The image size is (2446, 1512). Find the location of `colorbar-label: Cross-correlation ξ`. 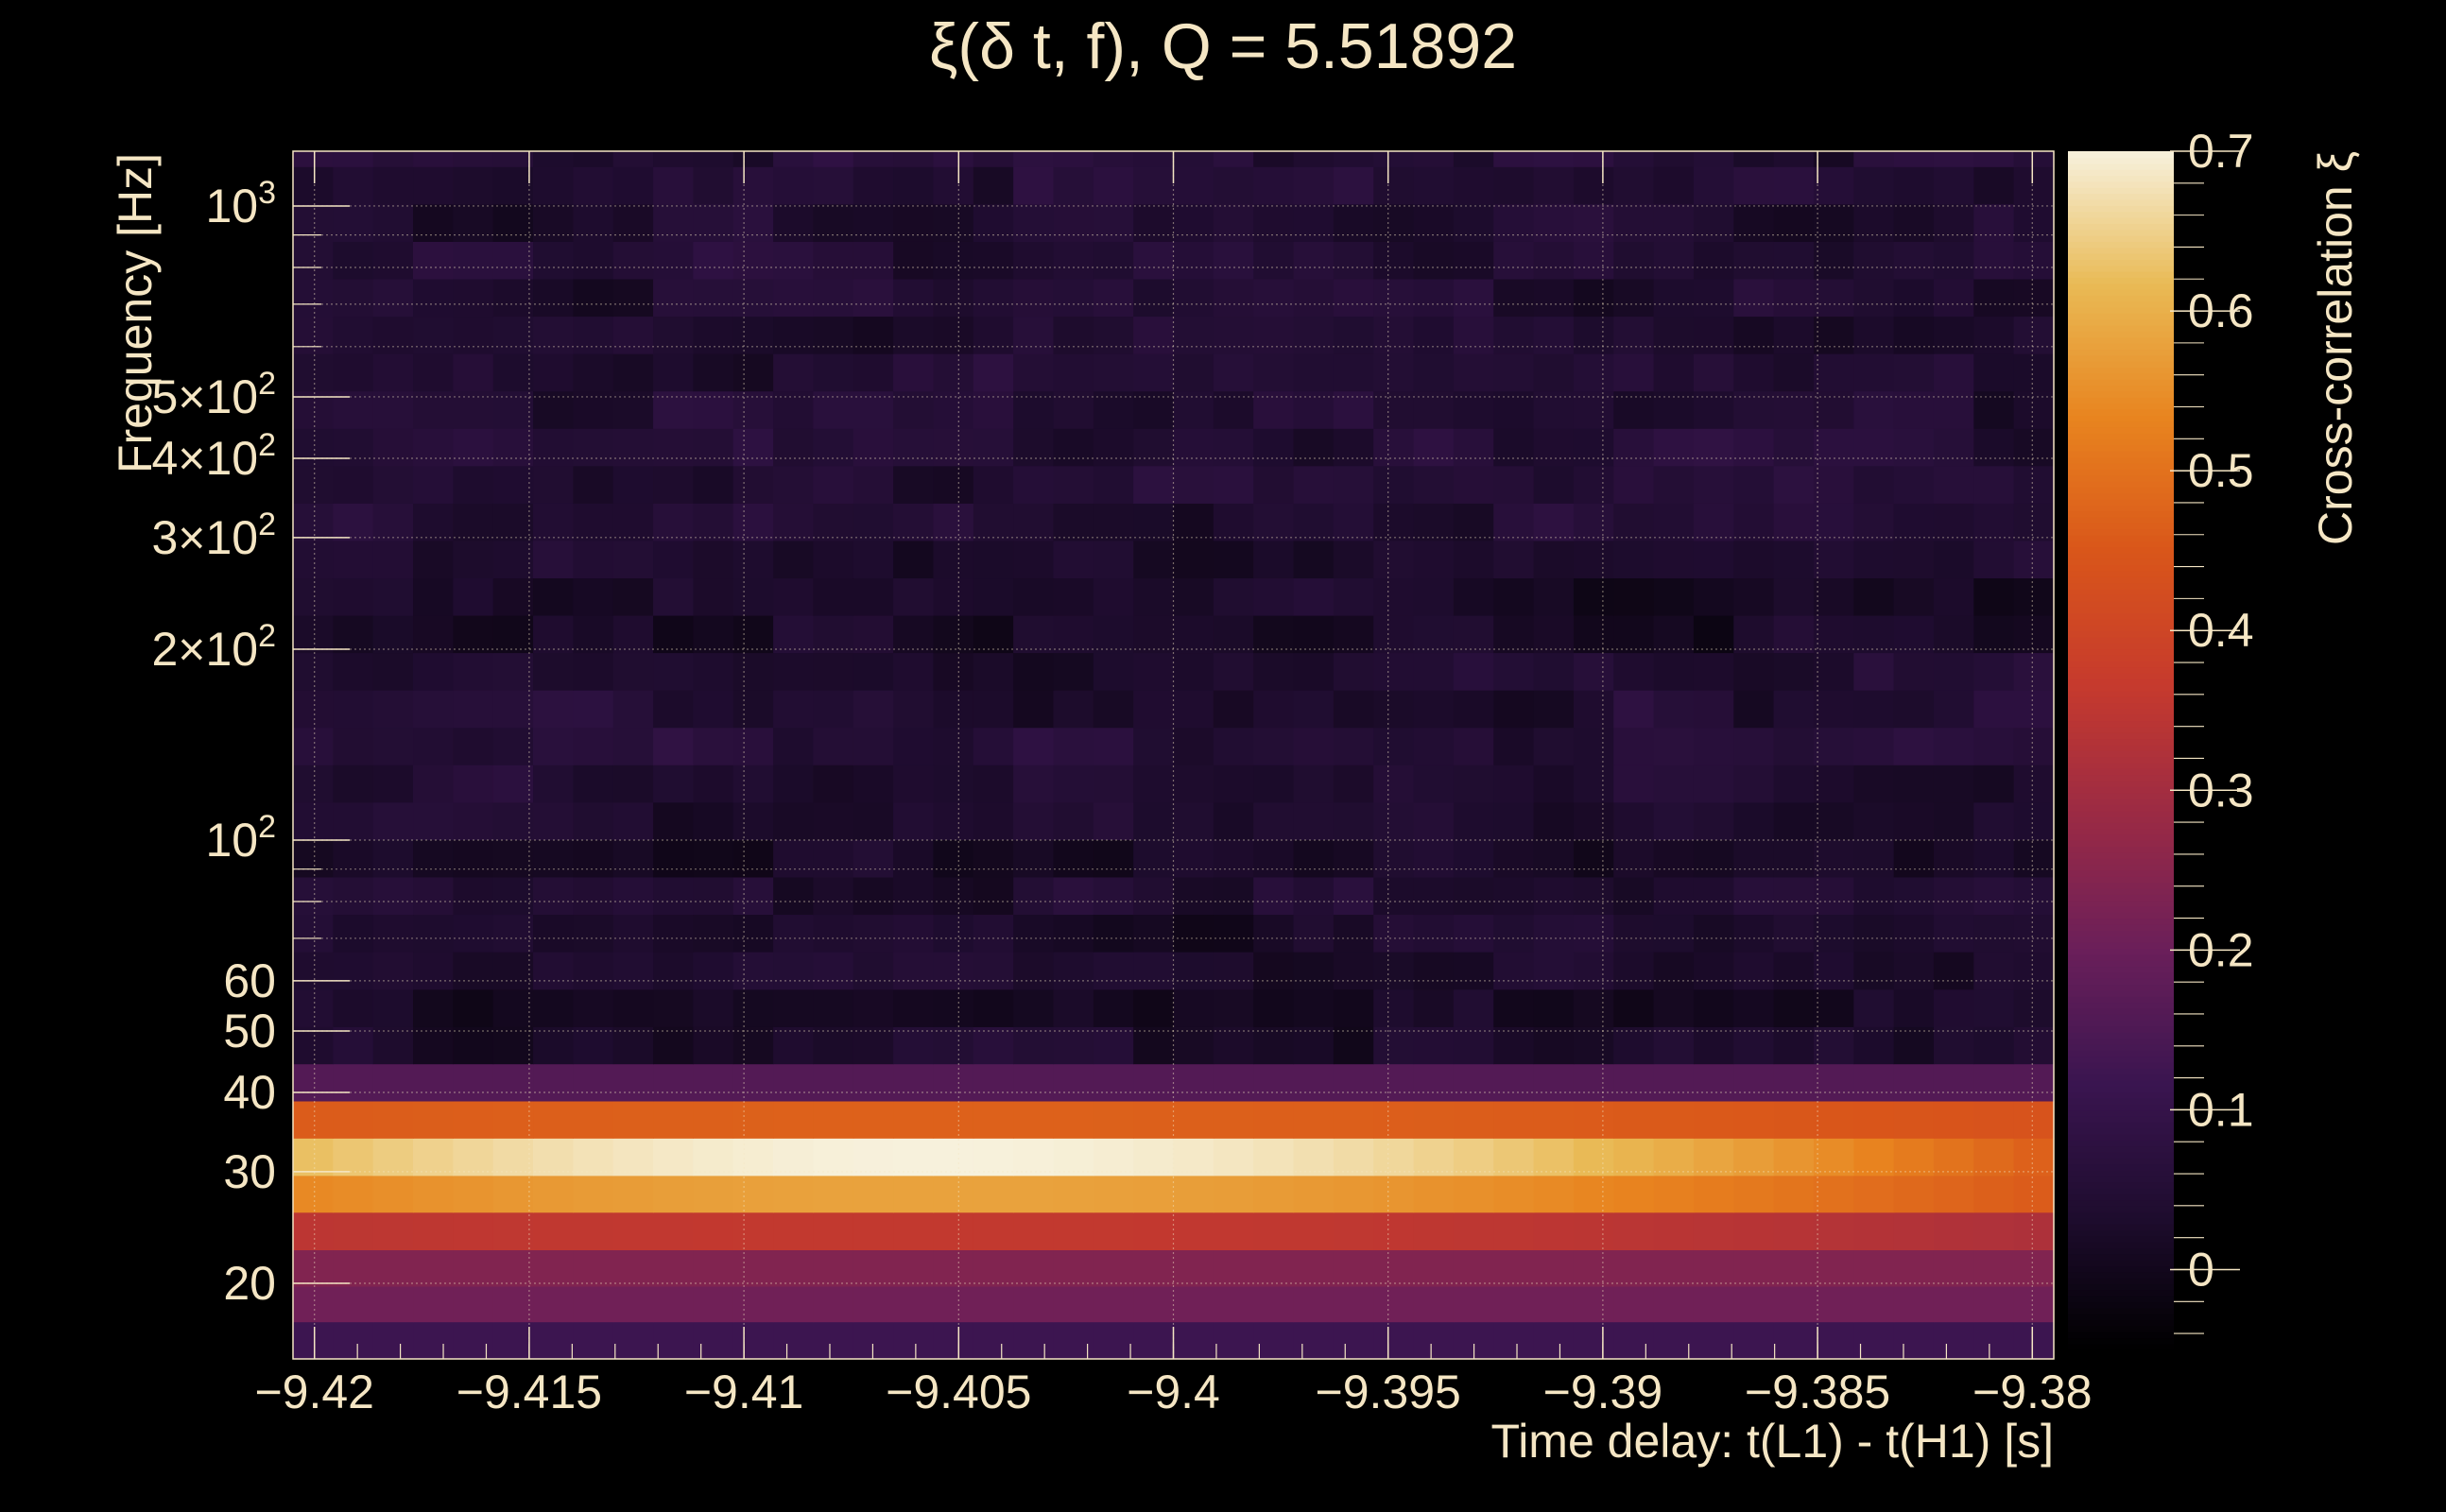

colorbar-label: Cross-correlation ξ is located at coordinates (2335, 348).